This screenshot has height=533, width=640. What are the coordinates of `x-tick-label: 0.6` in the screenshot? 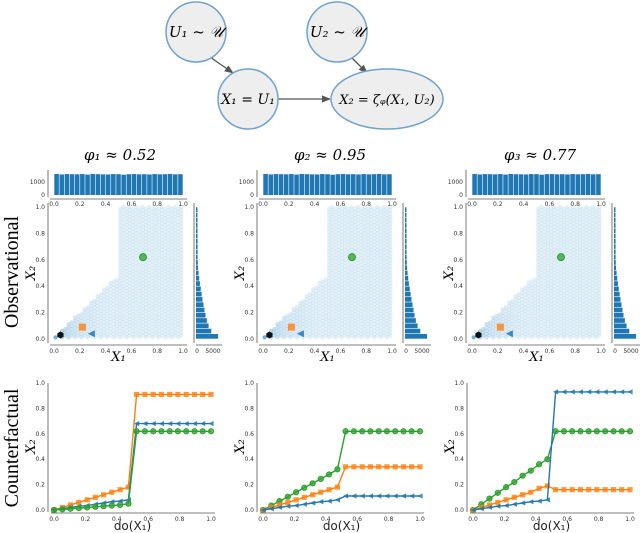 It's located at (132, 351).